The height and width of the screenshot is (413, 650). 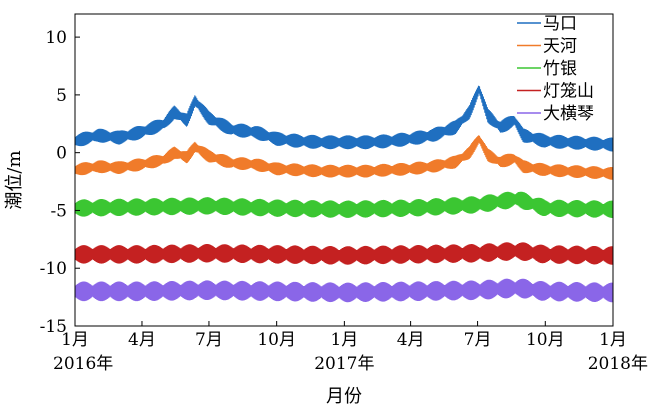 I want to click on legend-label: 竹银, so click(x=560, y=69).